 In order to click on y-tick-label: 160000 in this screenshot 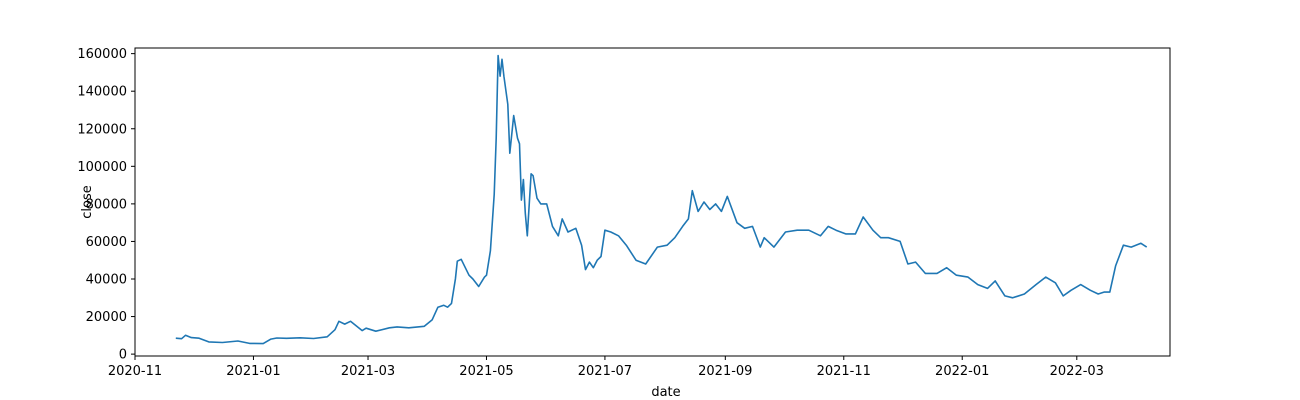, I will do `click(102, 54)`.